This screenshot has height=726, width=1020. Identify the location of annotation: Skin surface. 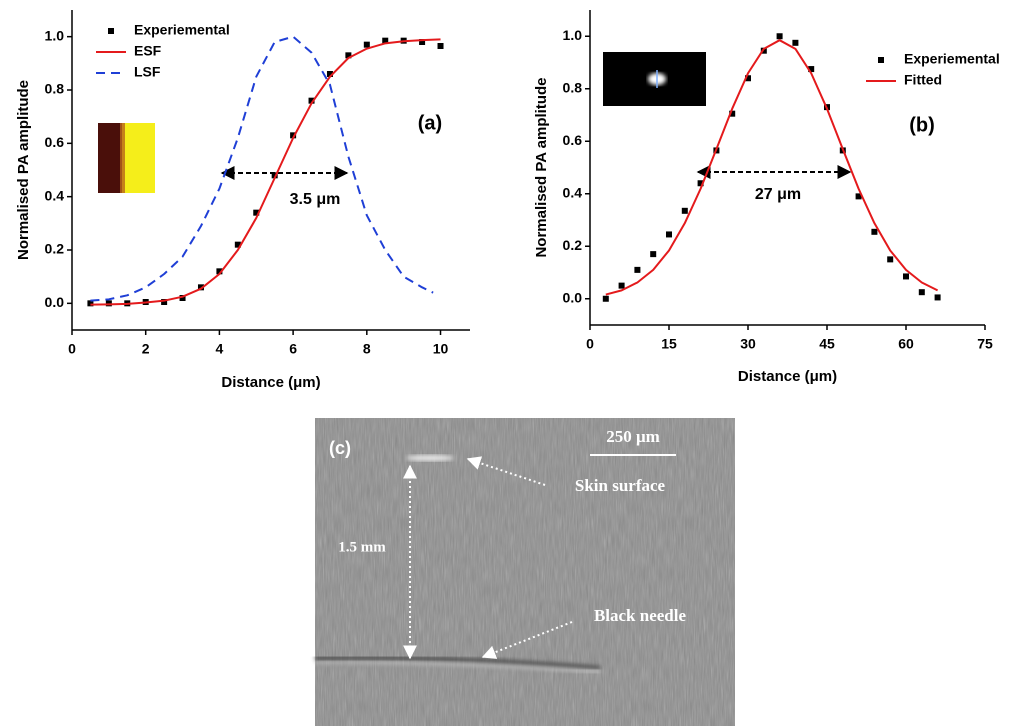
(620, 485).